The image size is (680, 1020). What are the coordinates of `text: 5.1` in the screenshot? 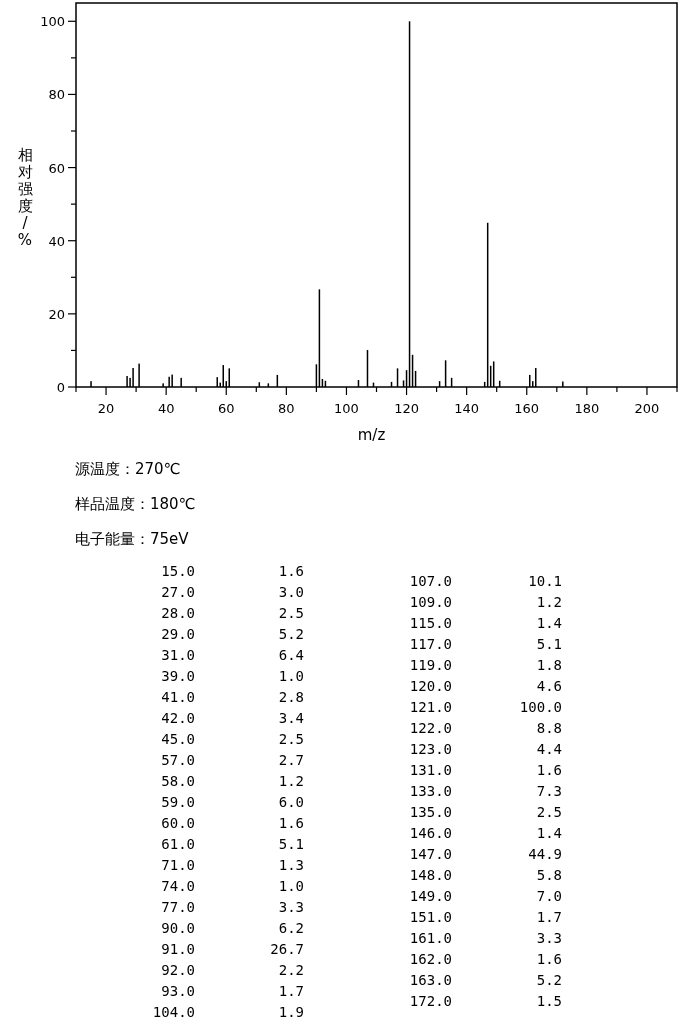 It's located at (291, 844).